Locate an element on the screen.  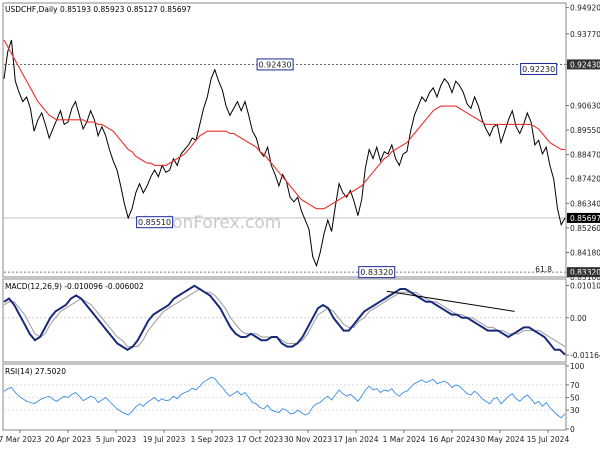
rsi-label: RSI(14) 27.5020 is located at coordinates (35, 371).